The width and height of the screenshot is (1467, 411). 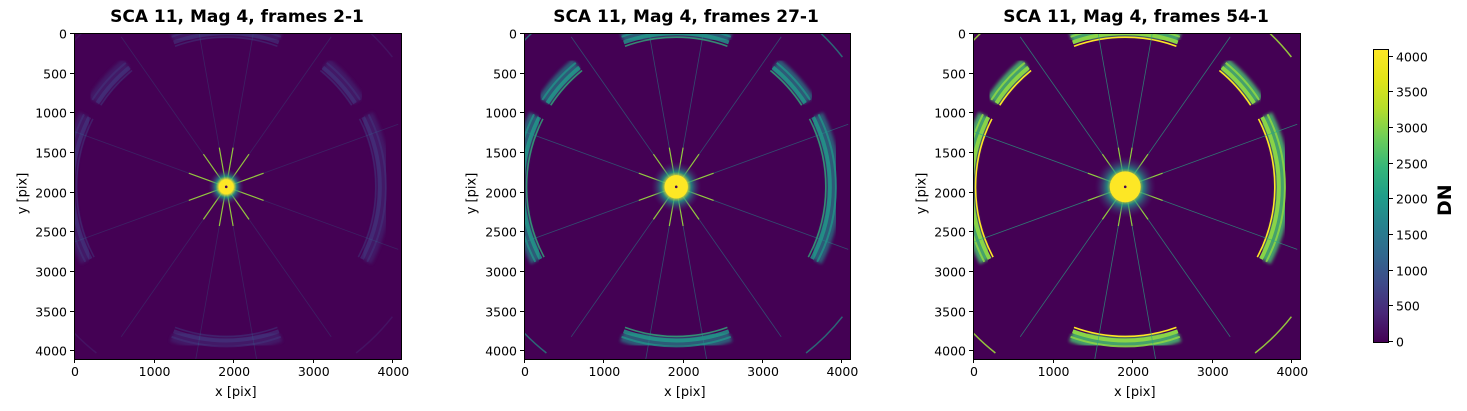 What do you see at coordinates (950, 272) in the screenshot?
I see `y-tick-label: 3000` at bounding box center [950, 272].